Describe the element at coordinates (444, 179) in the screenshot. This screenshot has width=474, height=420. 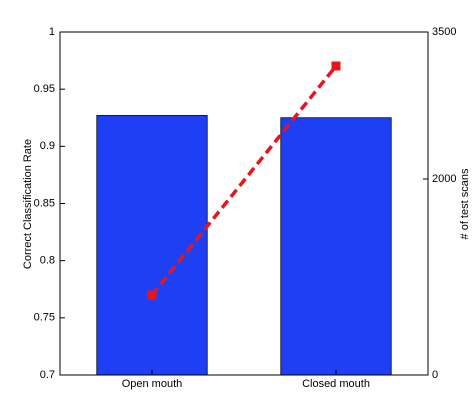
I see `y2-tick-label: 2000` at that location.